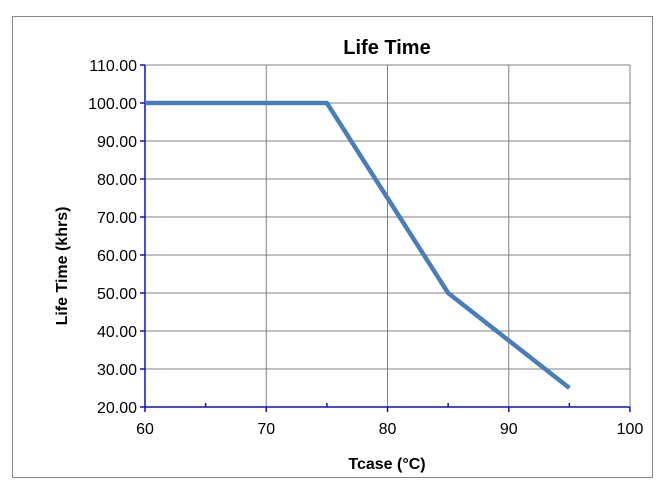  I want to click on y-tick-label-8: 100.00, so click(112, 104).